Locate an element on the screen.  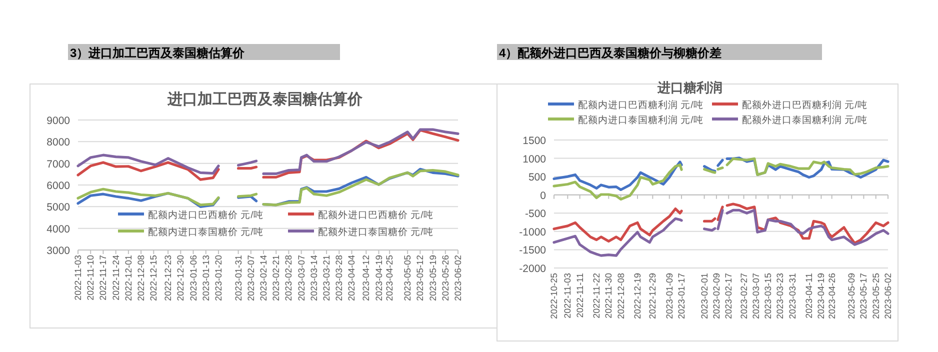
x-tick-label: 2023-04-12 is located at coordinates (366, 278).